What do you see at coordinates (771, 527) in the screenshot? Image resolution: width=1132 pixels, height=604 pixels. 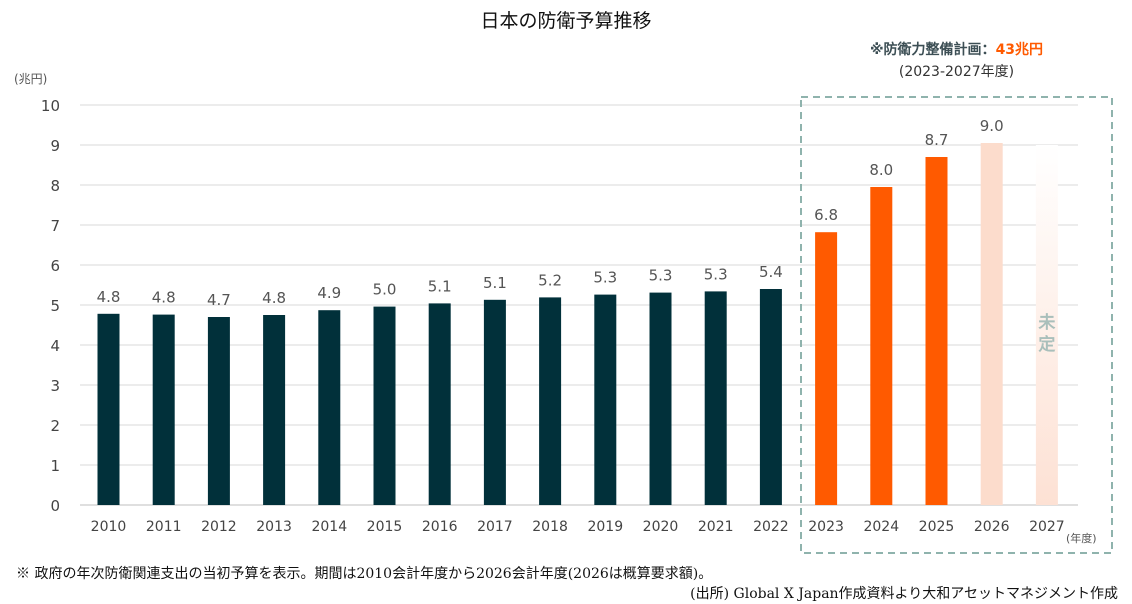 I see `x-tick-label: 2022` at bounding box center [771, 527].